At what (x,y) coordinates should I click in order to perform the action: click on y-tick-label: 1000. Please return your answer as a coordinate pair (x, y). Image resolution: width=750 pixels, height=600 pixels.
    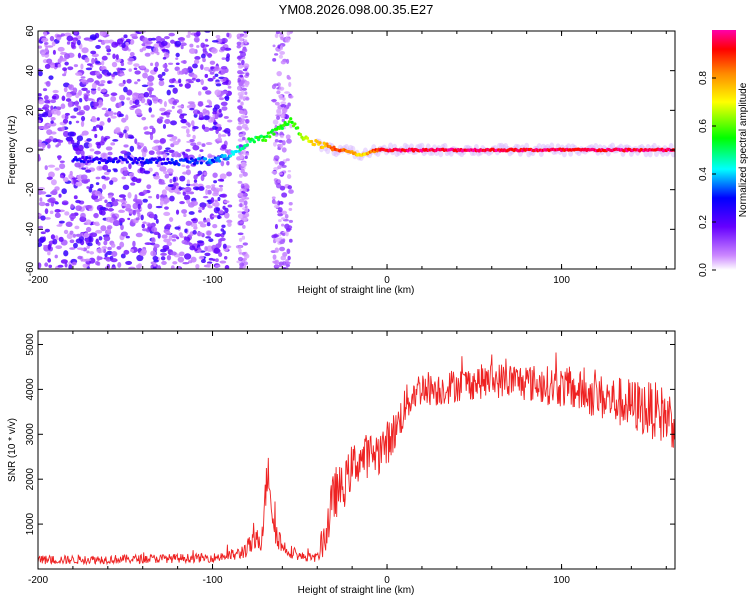
    Looking at the image, I should click on (30, 524).